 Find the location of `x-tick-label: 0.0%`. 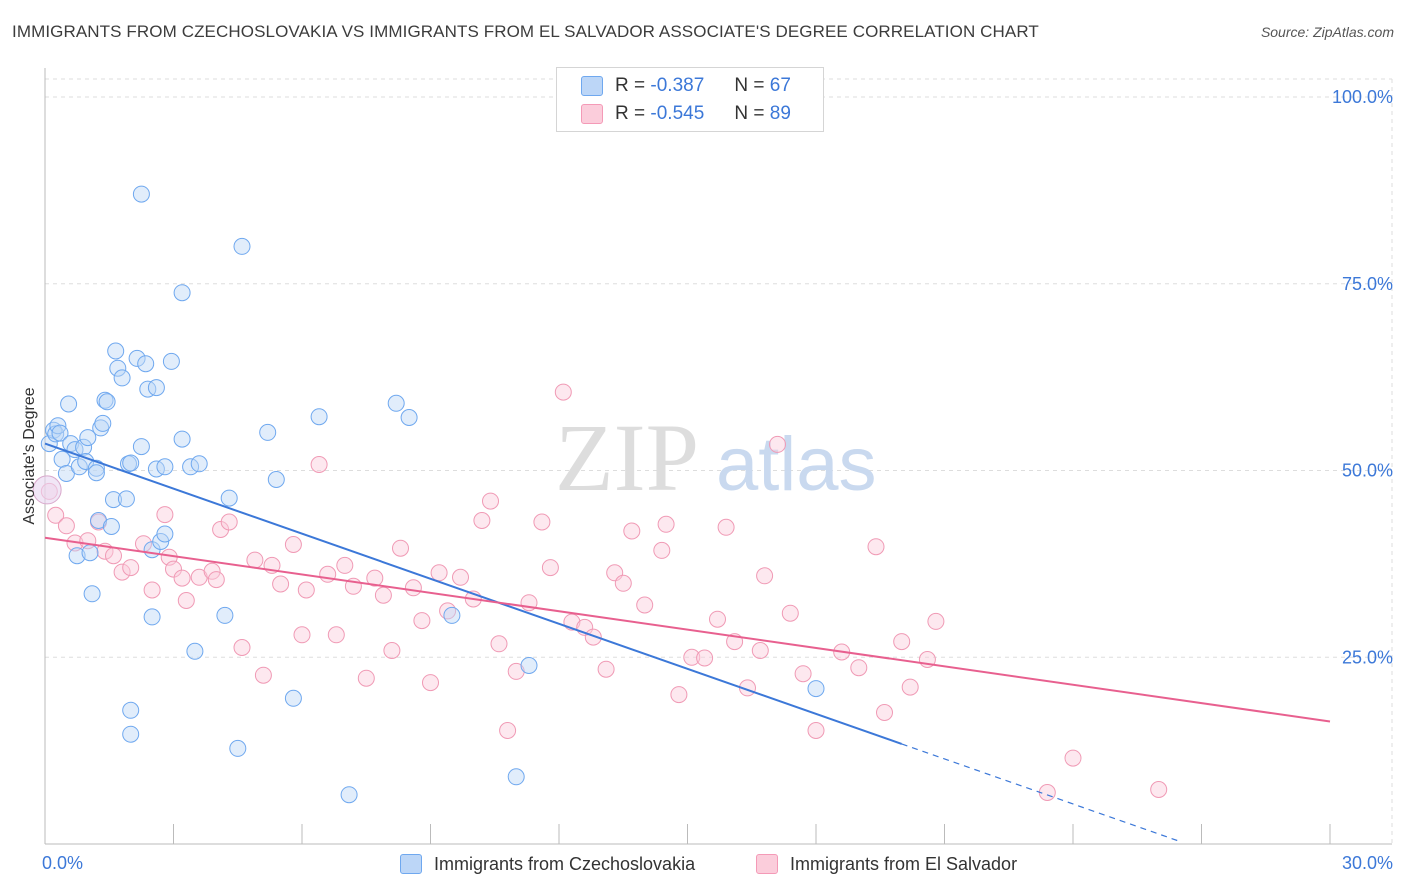

x-tick-label: 0.0% is located at coordinates (62, 863).